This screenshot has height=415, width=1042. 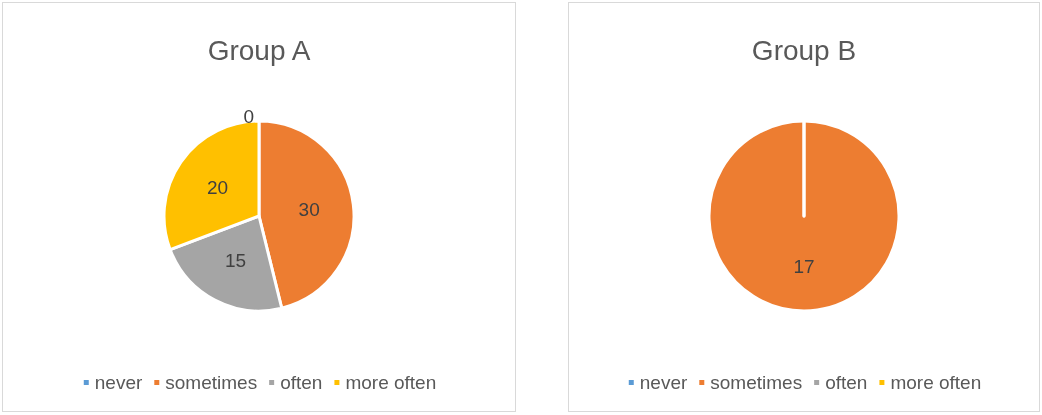 I want to click on data-label: 20, so click(x=217, y=187).